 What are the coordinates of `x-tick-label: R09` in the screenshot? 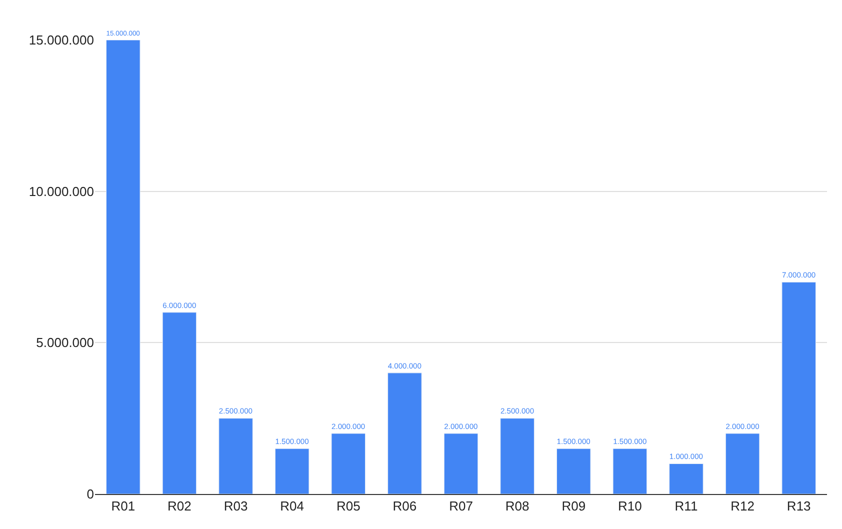 It's located at (574, 506).